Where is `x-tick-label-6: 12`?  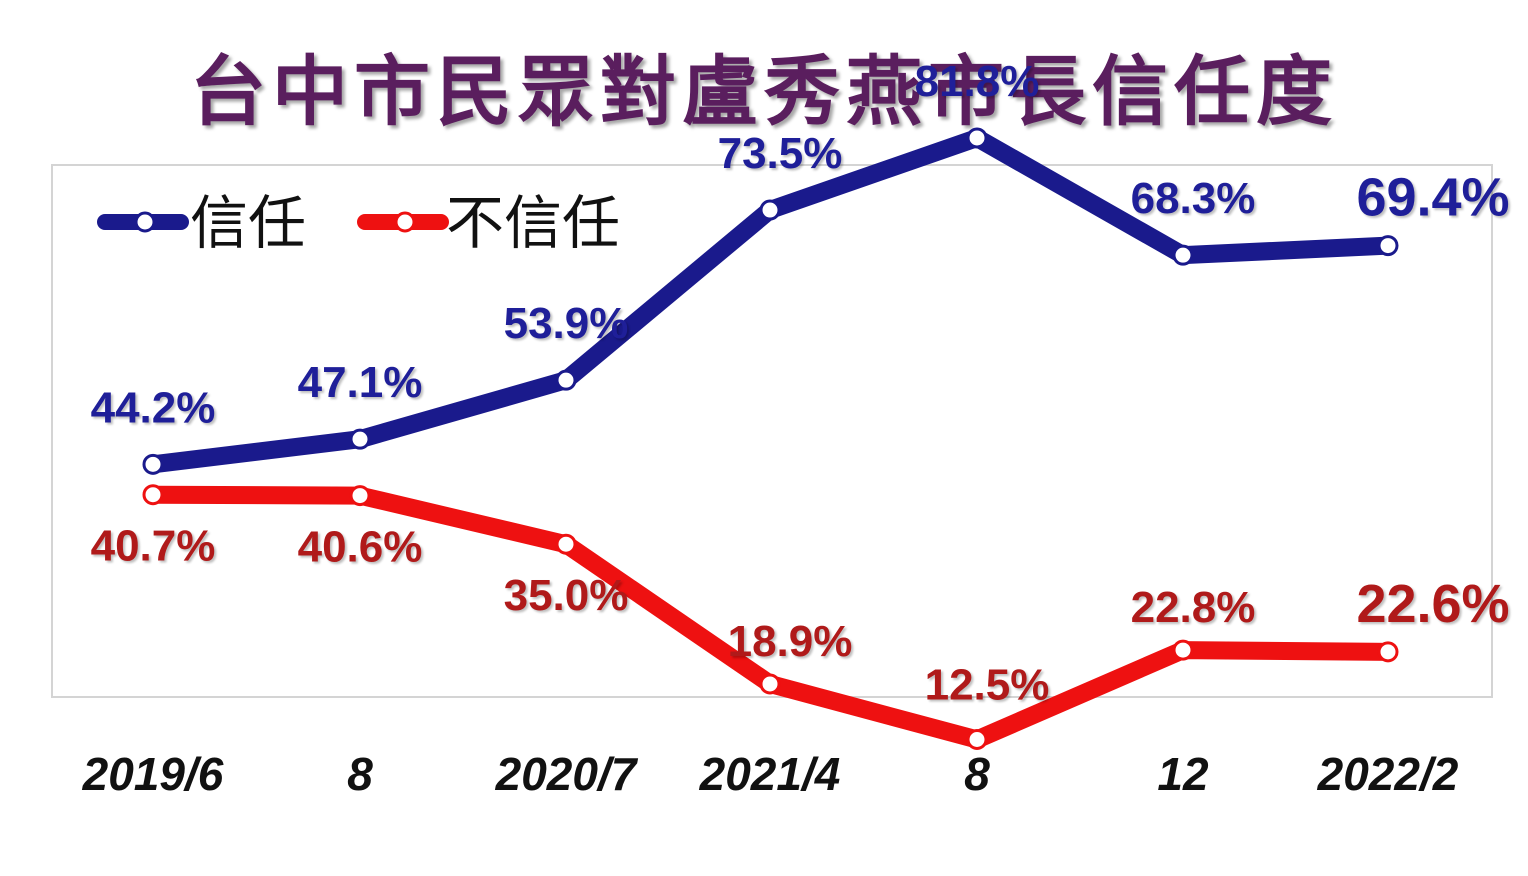
x-tick-label-6: 12 is located at coordinates (1183, 774).